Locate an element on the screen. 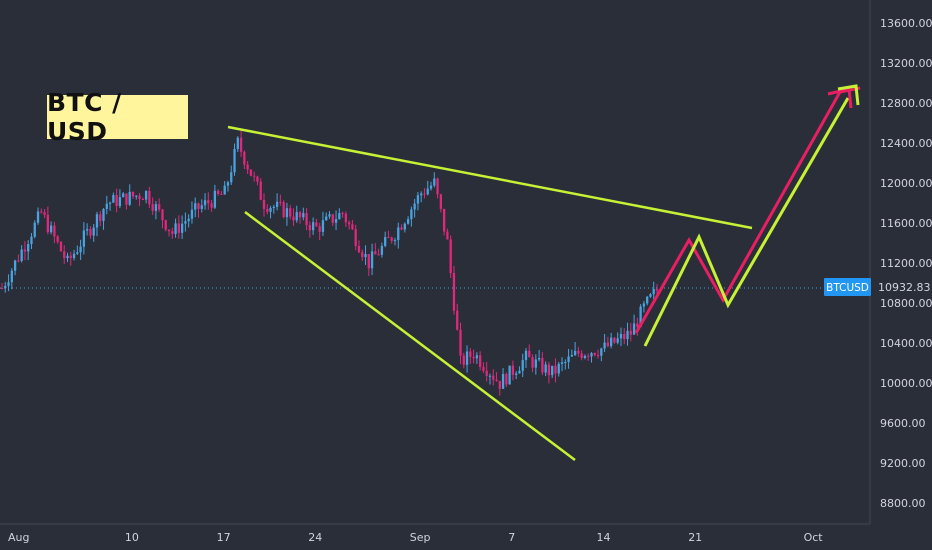  forecast-arrowhead-yellow is located at coordinates (848, 95).